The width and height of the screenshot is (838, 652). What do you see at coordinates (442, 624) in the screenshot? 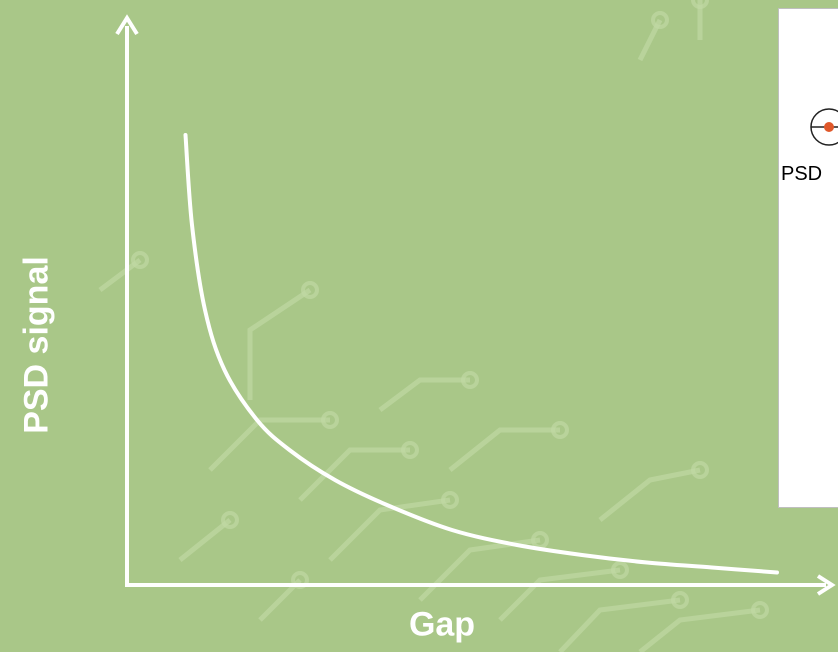
I see `x-axis-label: Gap` at bounding box center [442, 624].